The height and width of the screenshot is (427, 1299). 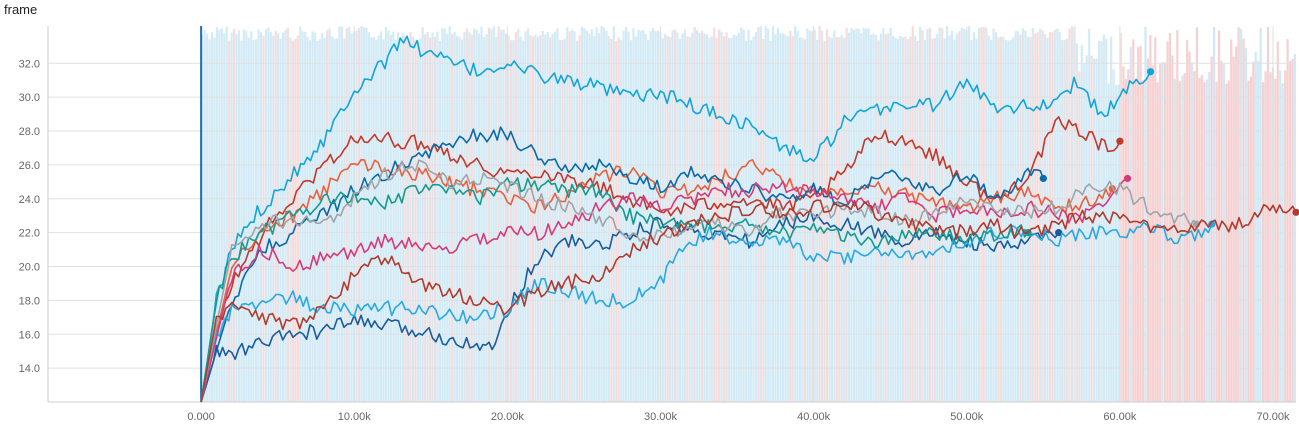 I want to click on x-tick-label: 60.00k, so click(x=1120, y=417).